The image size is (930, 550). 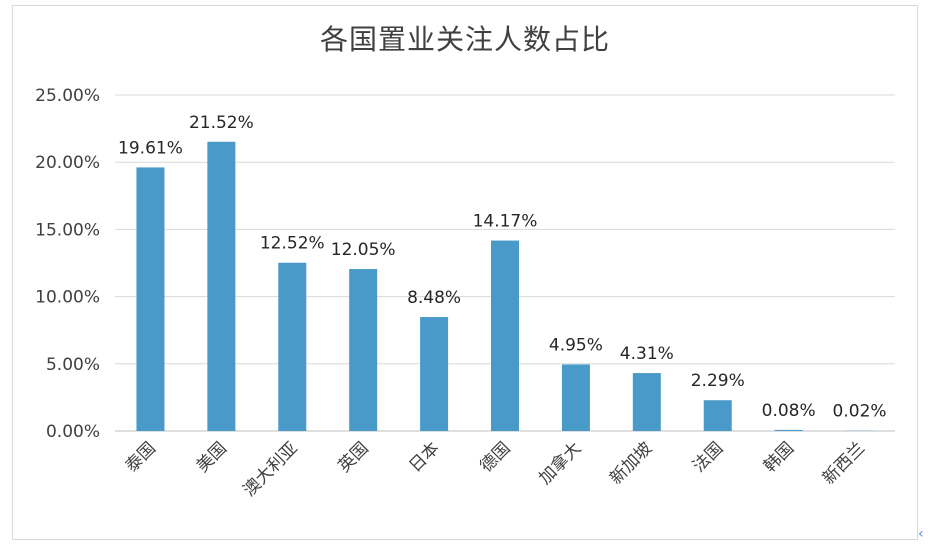 What do you see at coordinates (67, 230) in the screenshot?
I see `y-tick-label: 15.00%` at bounding box center [67, 230].